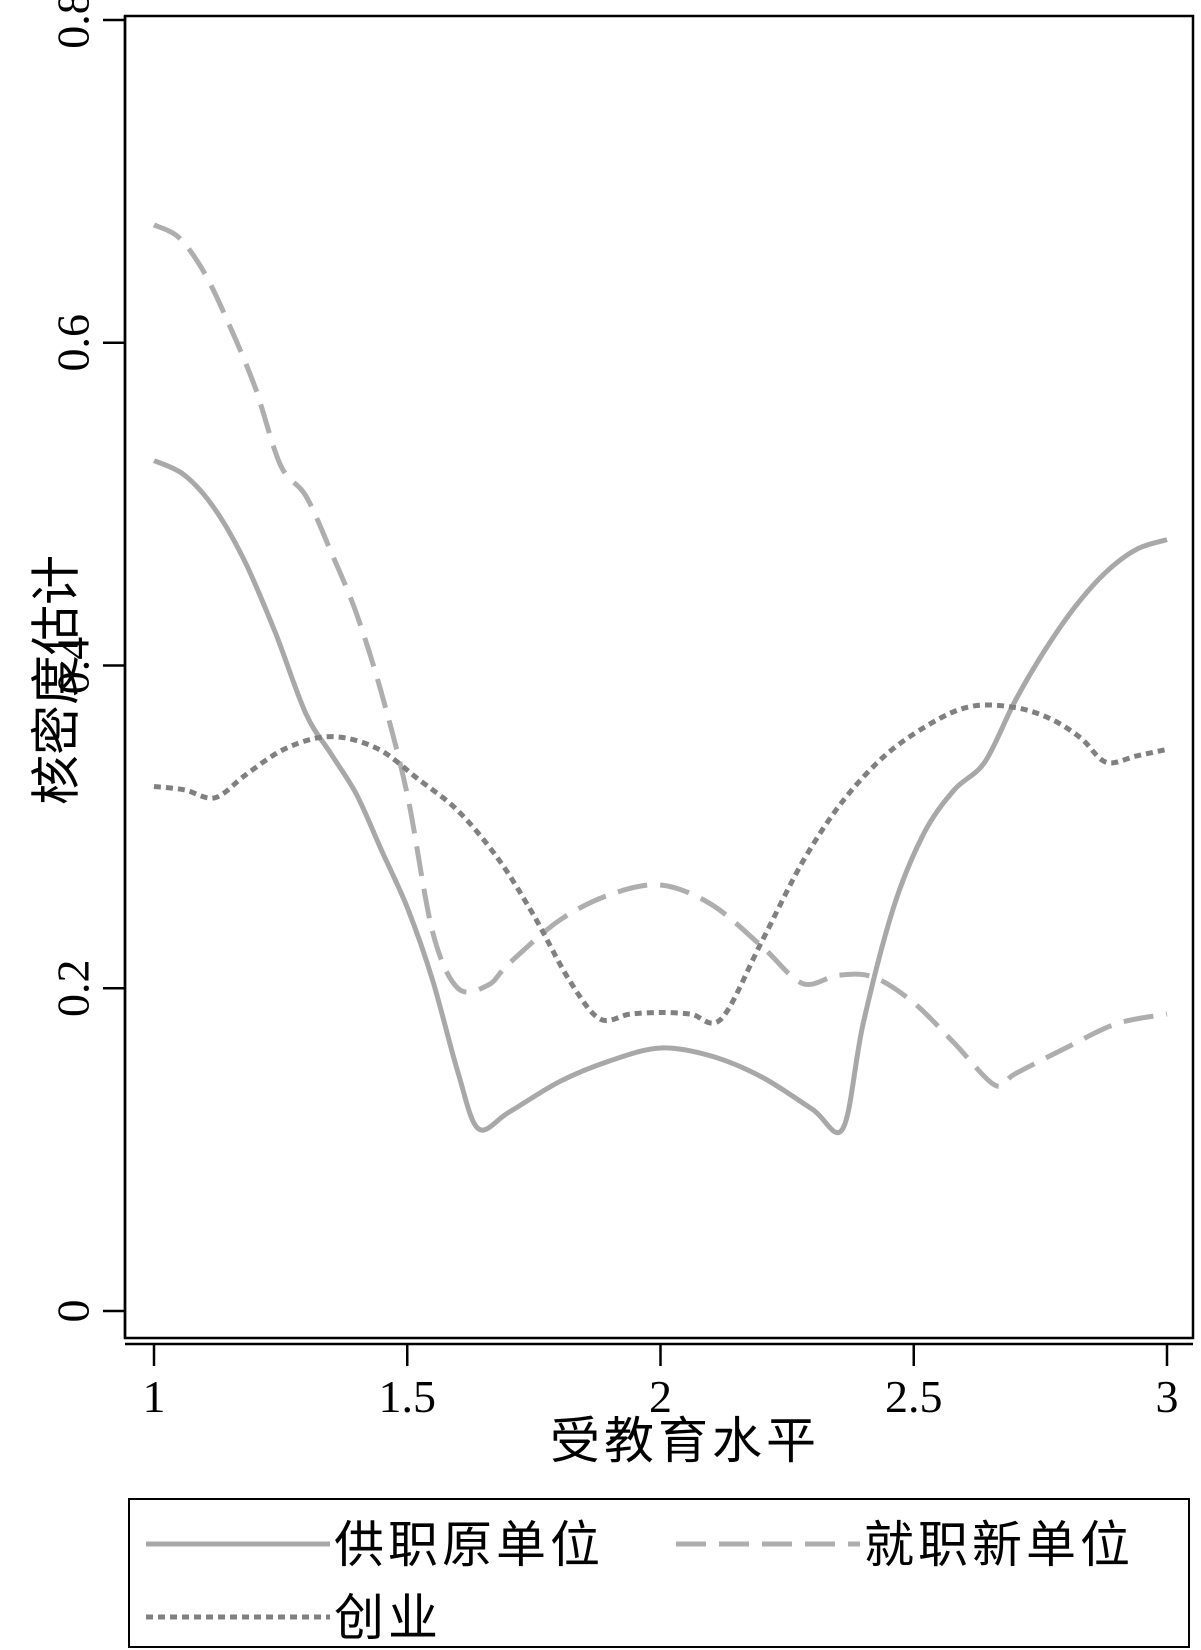 Image resolution: width=1201 pixels, height=1650 pixels. Describe the element at coordinates (73, 24) in the screenshot. I see `y-tick-label: 0.8` at that location.